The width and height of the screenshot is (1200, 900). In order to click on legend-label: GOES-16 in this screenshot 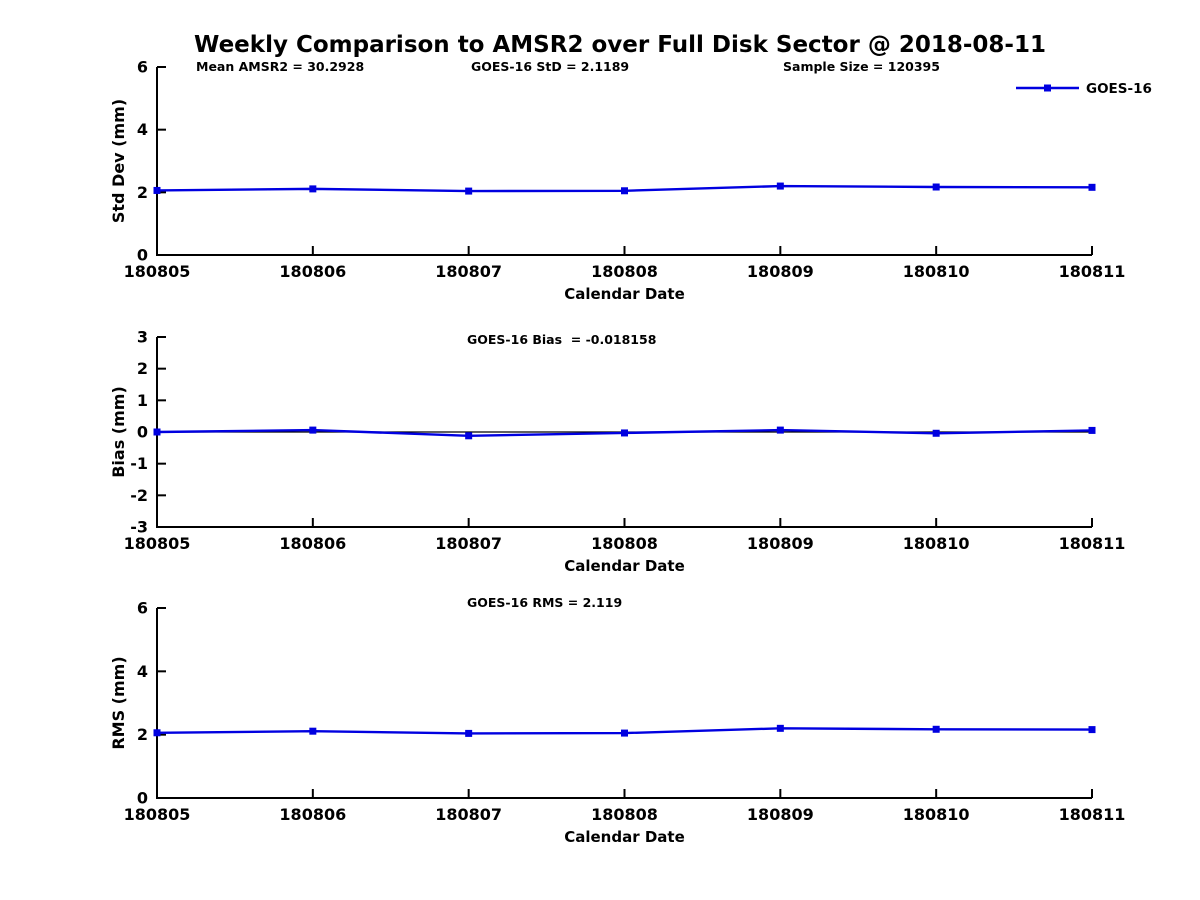, I will do `click(1119, 89)`.